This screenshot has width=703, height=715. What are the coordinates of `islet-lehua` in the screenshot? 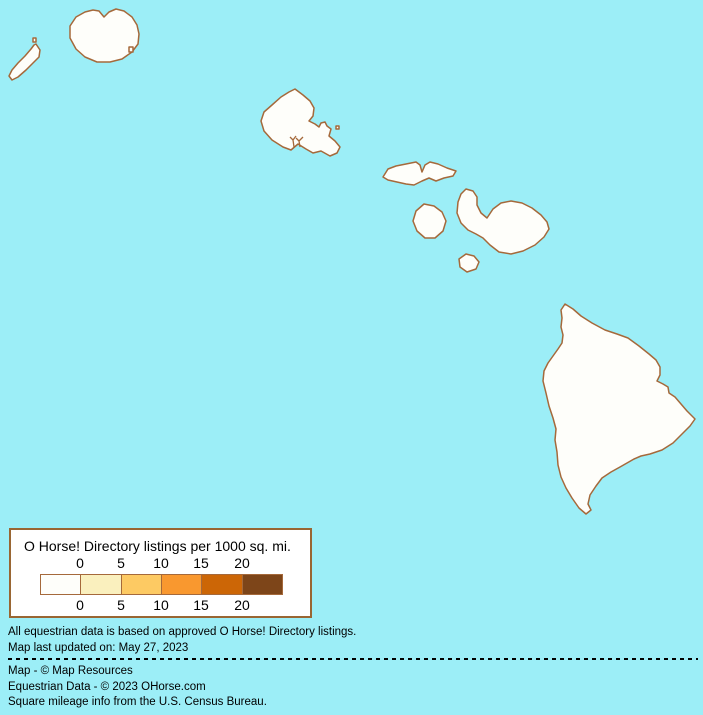 It's located at (34, 40).